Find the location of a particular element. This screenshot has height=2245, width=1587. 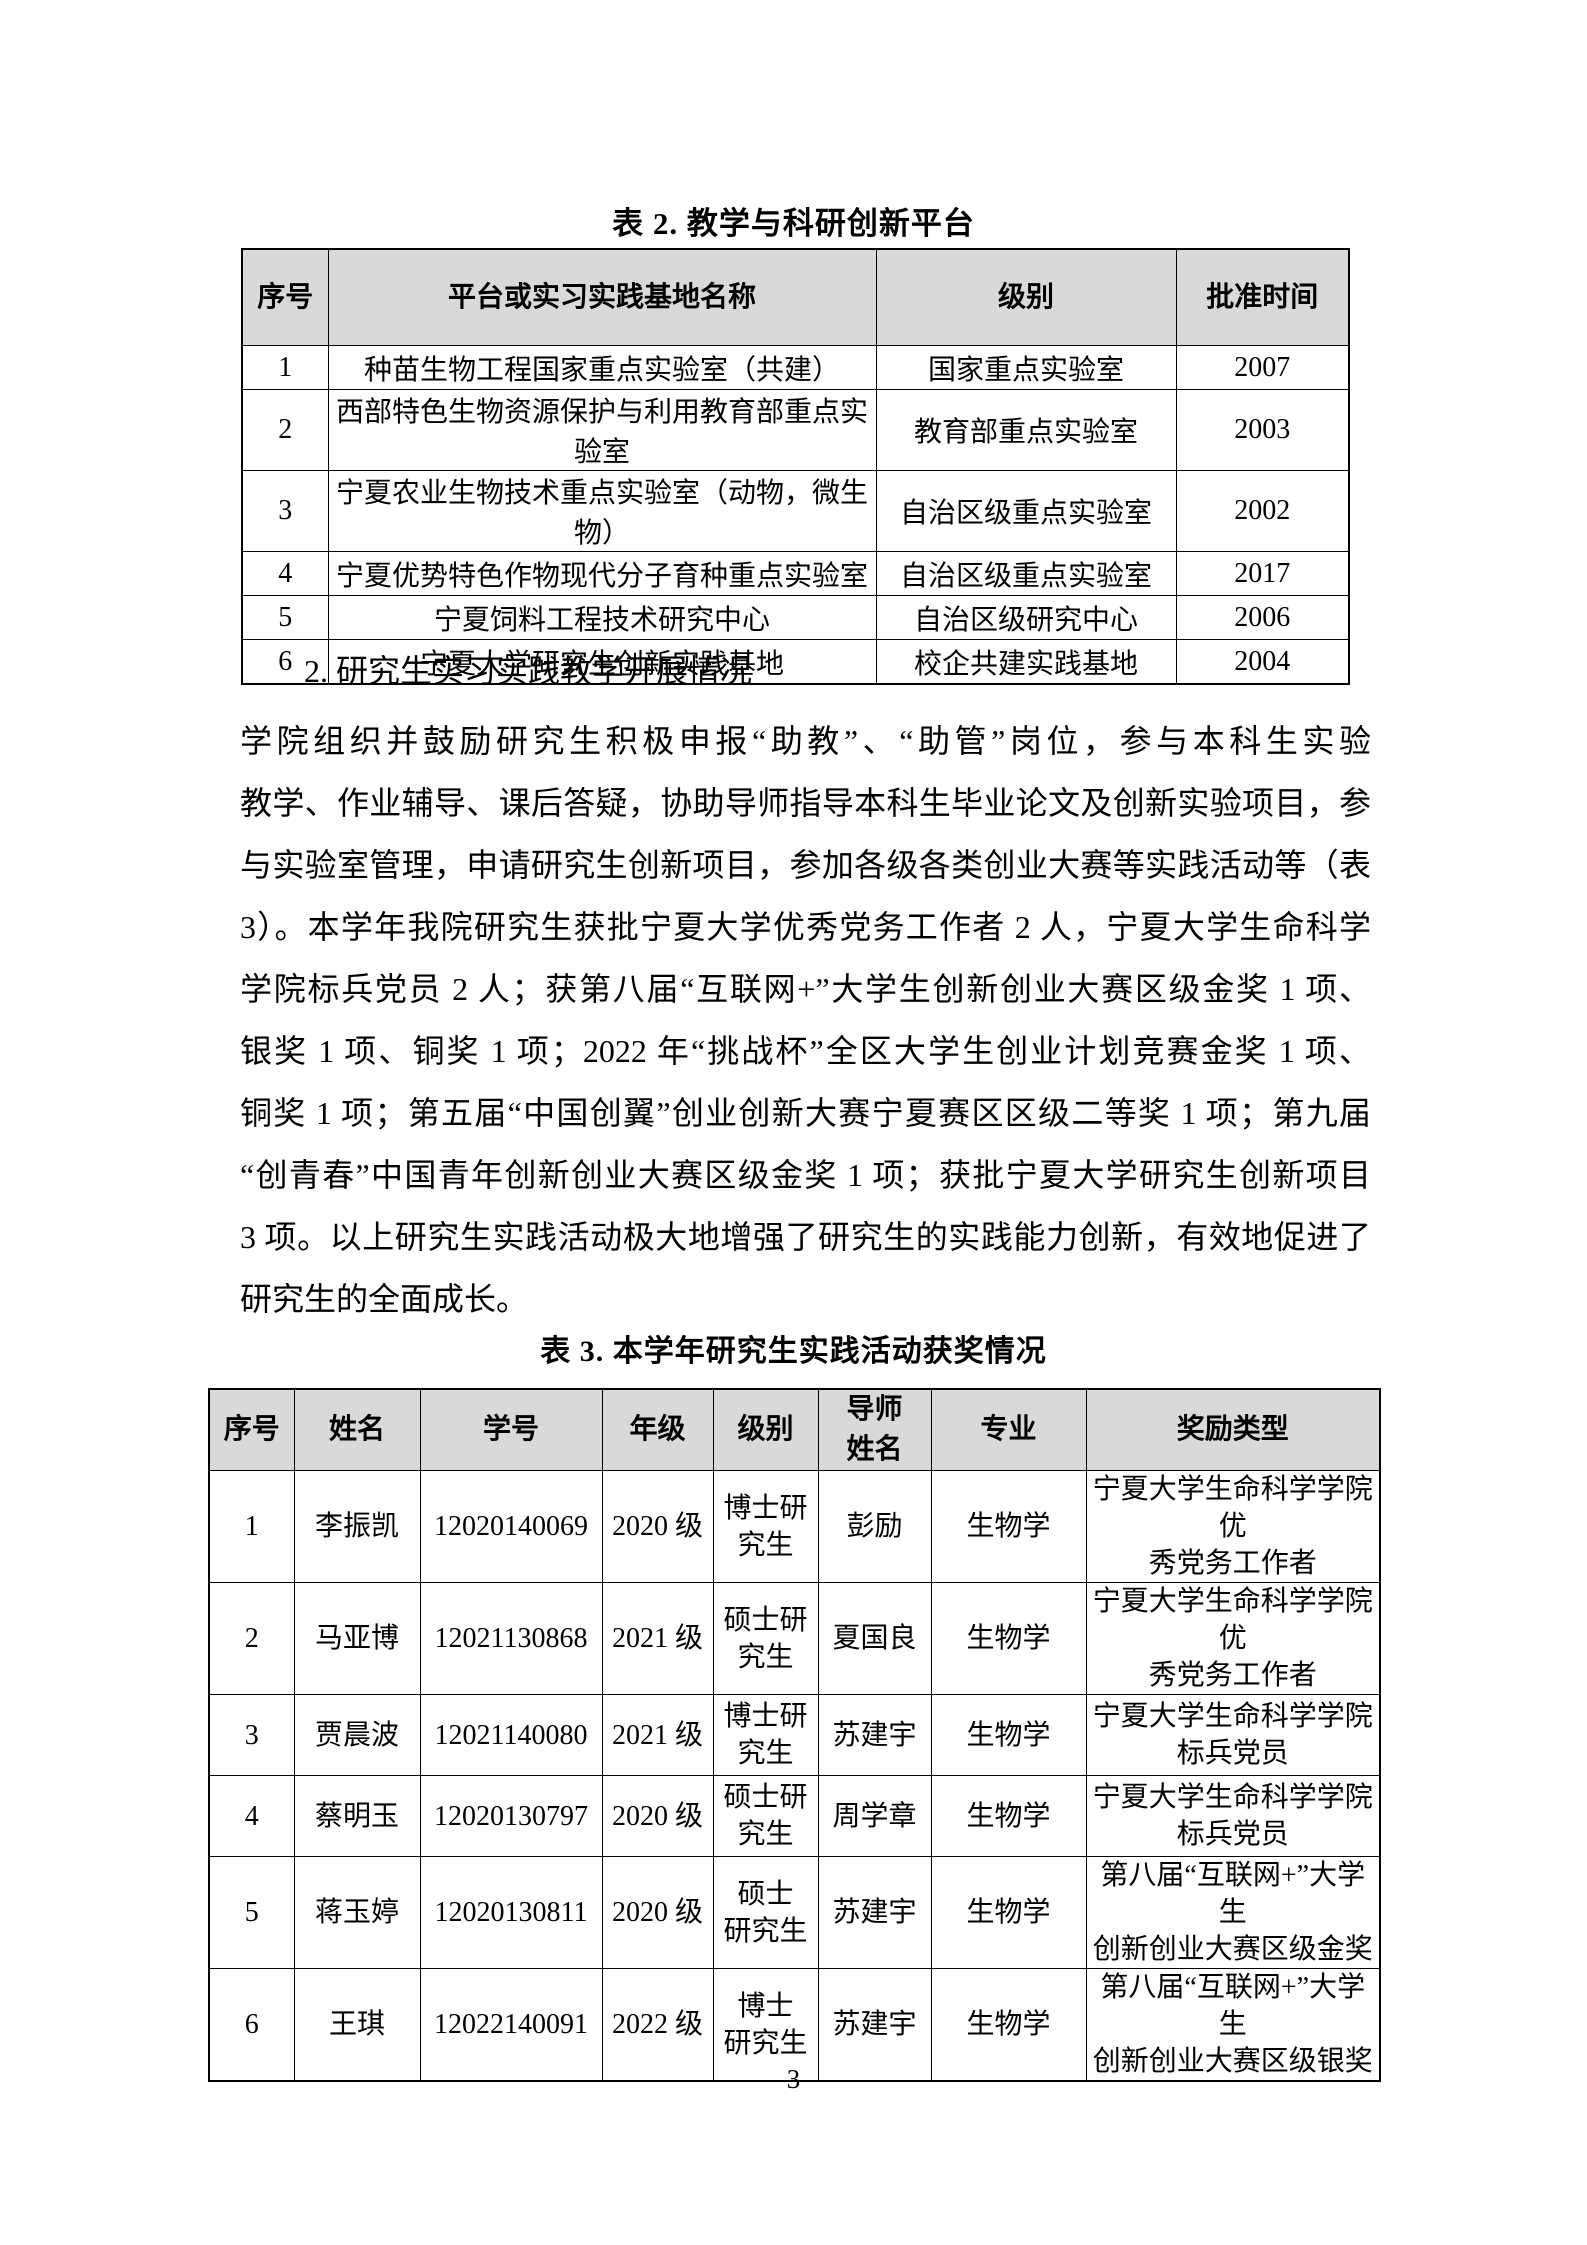

table2-column-header: 序号 is located at coordinates (285, 297).